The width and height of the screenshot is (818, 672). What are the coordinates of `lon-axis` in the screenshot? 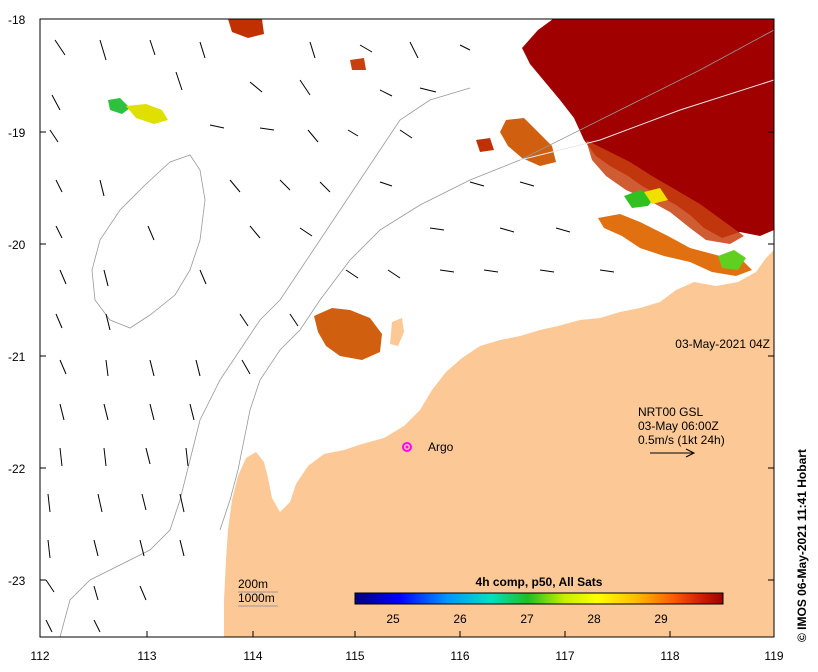 It's located at (407, 634).